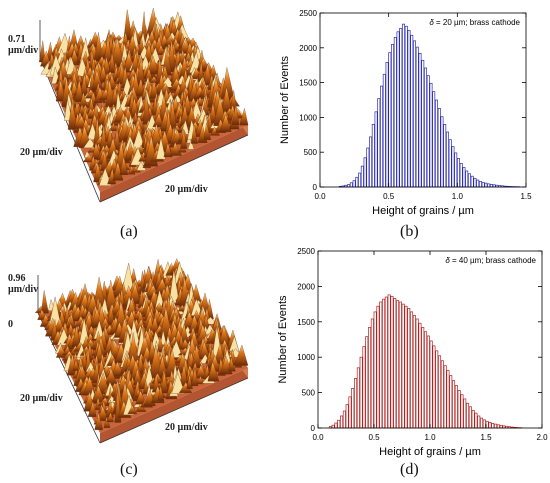  I want to click on y-tick-label: 2500, so click(308, 13).